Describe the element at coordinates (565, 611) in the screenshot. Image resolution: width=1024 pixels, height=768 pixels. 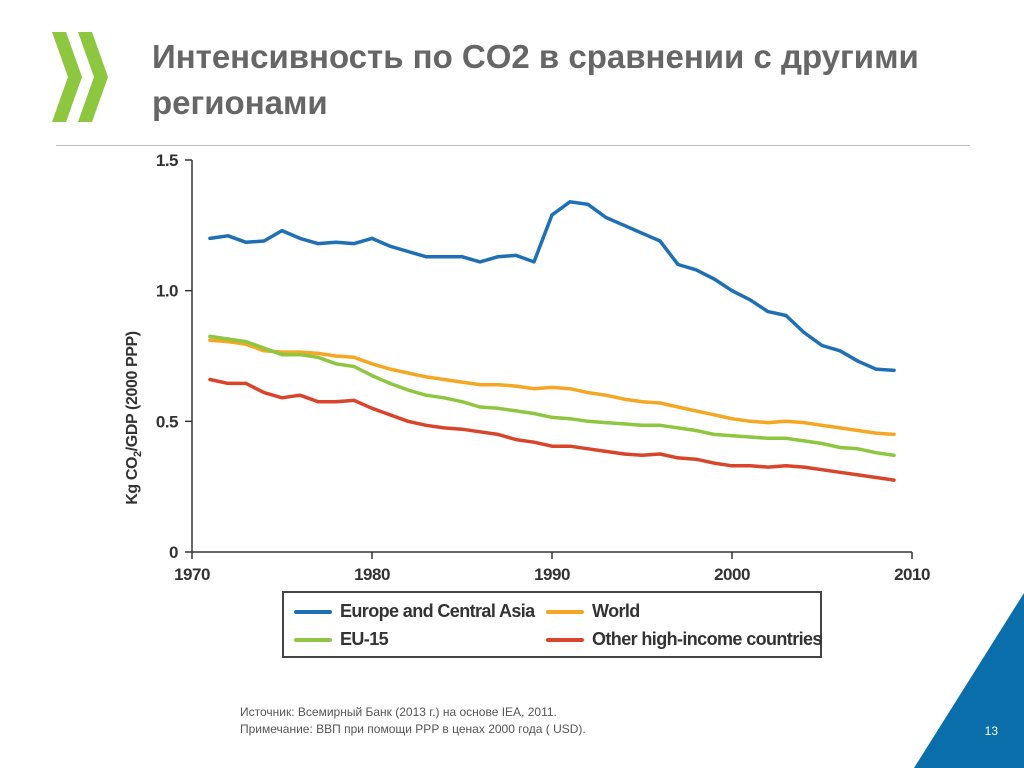
I see `legend-swatch-world` at that location.